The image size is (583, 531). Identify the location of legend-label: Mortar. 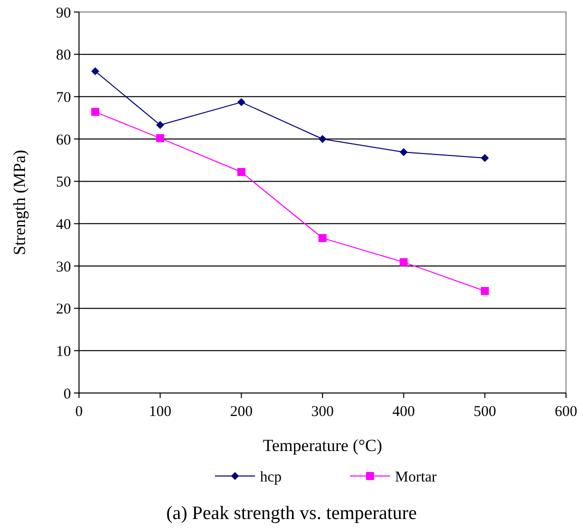
(416, 477).